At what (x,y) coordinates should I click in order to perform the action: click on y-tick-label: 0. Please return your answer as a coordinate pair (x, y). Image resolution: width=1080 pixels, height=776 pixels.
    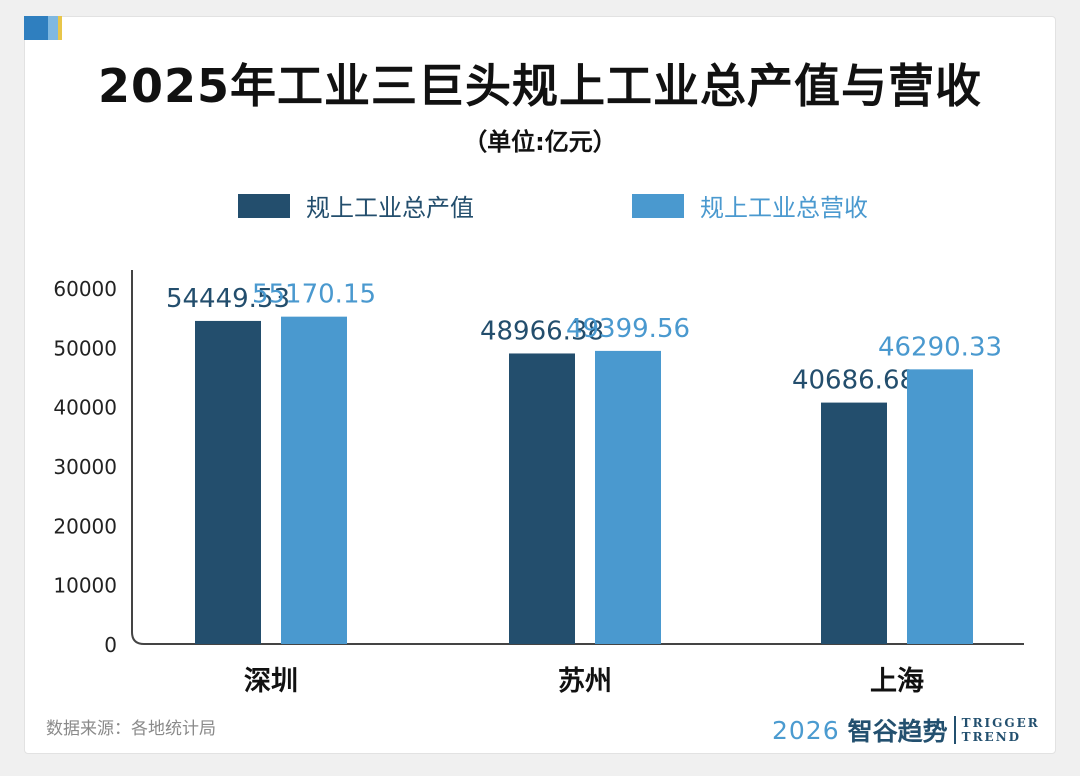
    Looking at the image, I should click on (110, 645).